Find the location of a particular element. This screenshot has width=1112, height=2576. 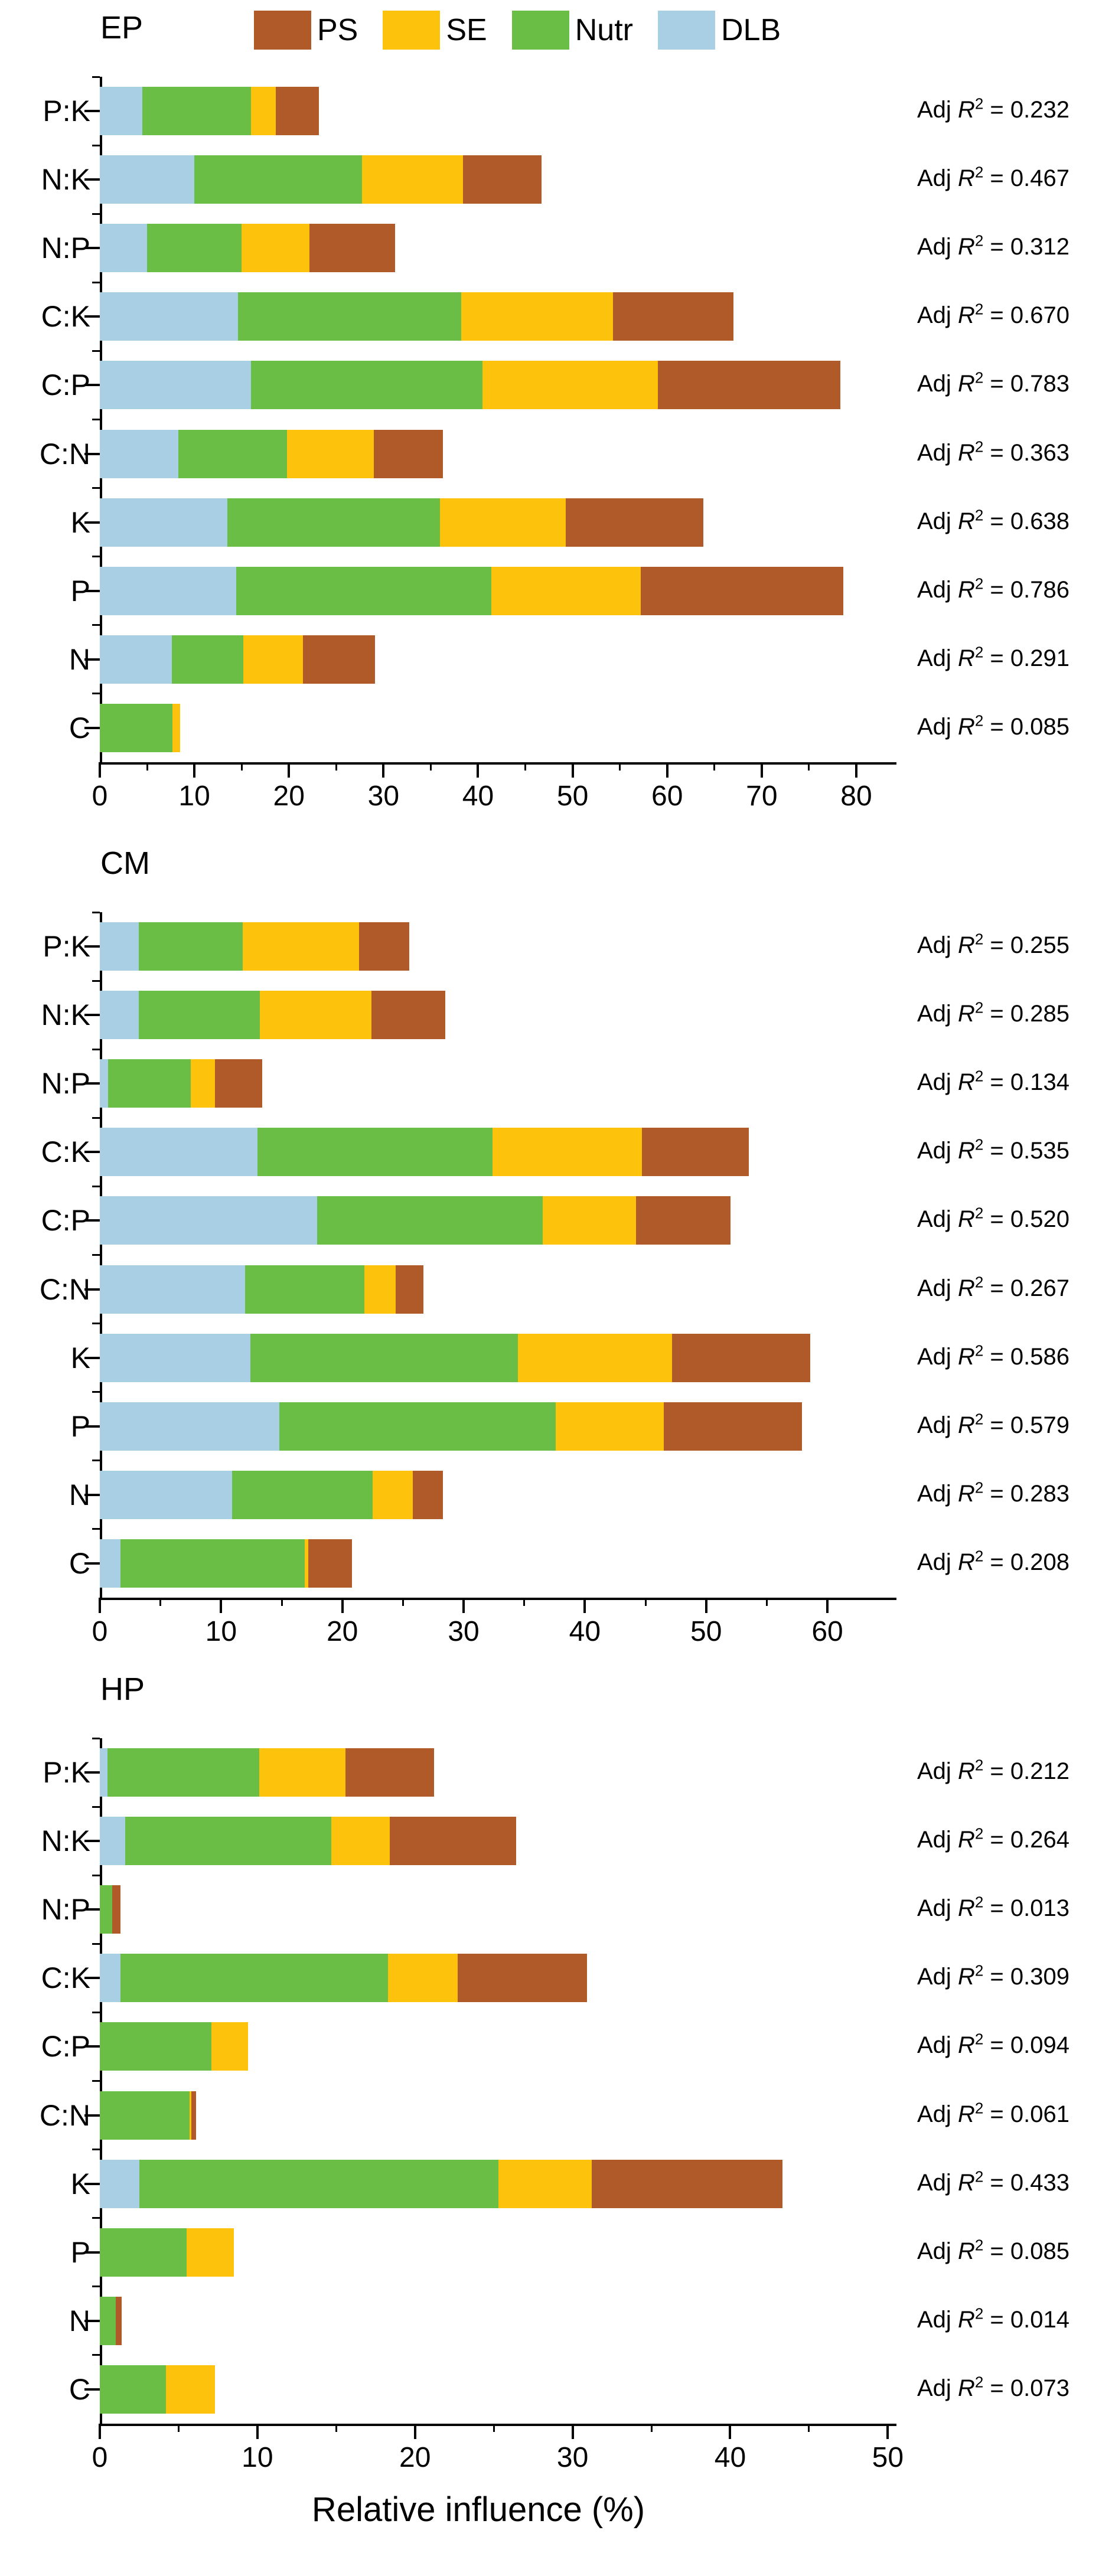

category-label: N:P is located at coordinates (65, 1910).